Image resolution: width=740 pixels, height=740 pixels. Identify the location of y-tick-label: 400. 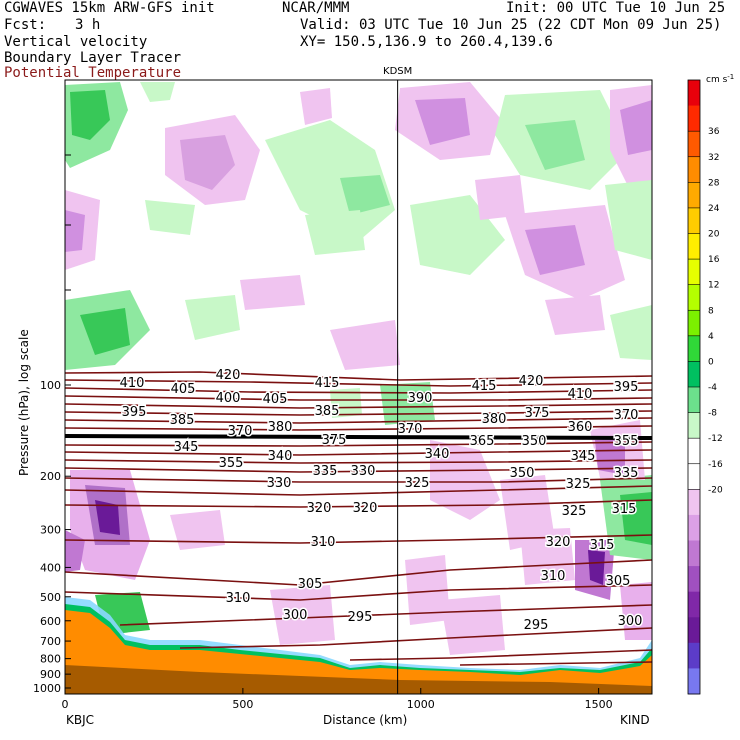
(50, 567).